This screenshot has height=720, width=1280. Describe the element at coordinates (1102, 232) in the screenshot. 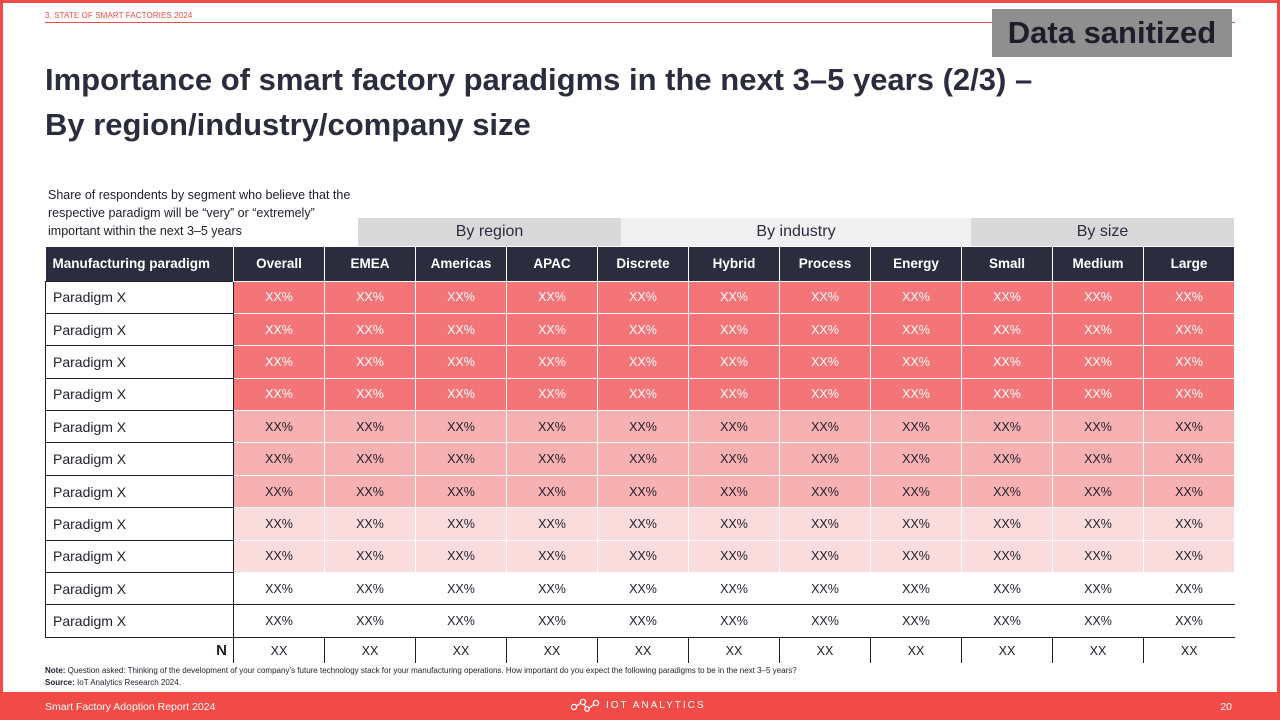

I see `group-header-size: By size` at that location.